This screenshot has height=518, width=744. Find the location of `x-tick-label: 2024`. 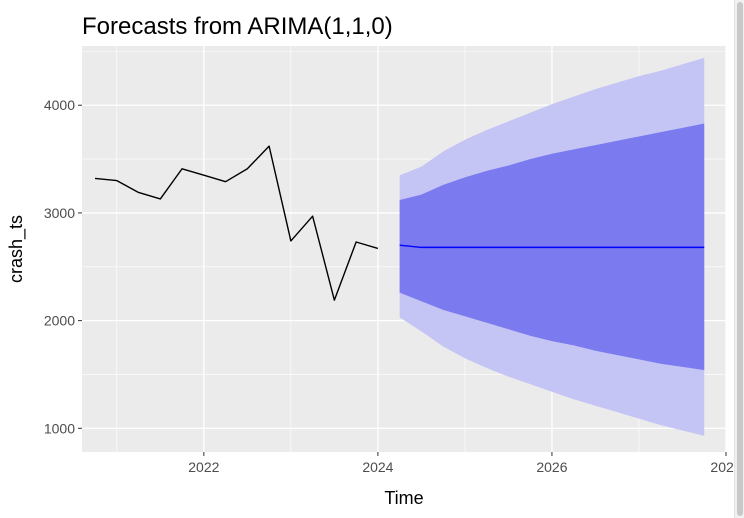

x-tick-label: 2024 is located at coordinates (377, 467).